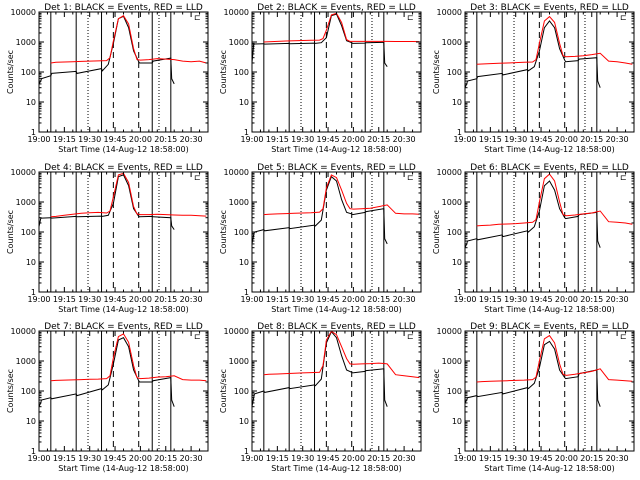 The image size is (640, 480). Describe the element at coordinates (404, 458) in the screenshot. I see `panel-8-x-tick-label-6: 20:30` at that location.